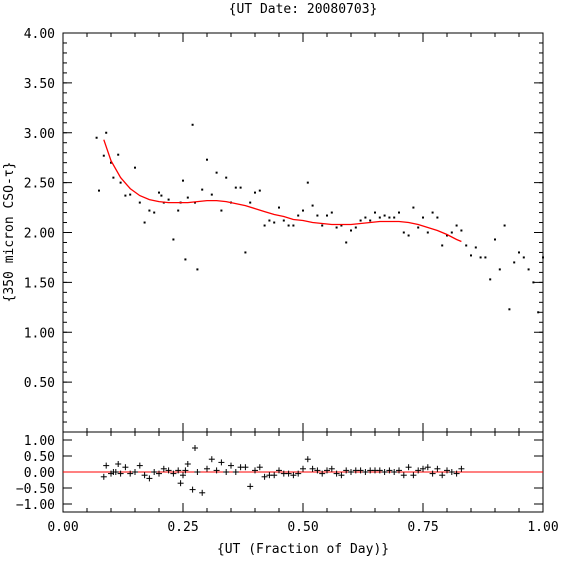 The width and height of the screenshot is (574, 574). What do you see at coordinates (39, 333) in the screenshot?
I see `top-y-tick-label: 1.00` at bounding box center [39, 333].